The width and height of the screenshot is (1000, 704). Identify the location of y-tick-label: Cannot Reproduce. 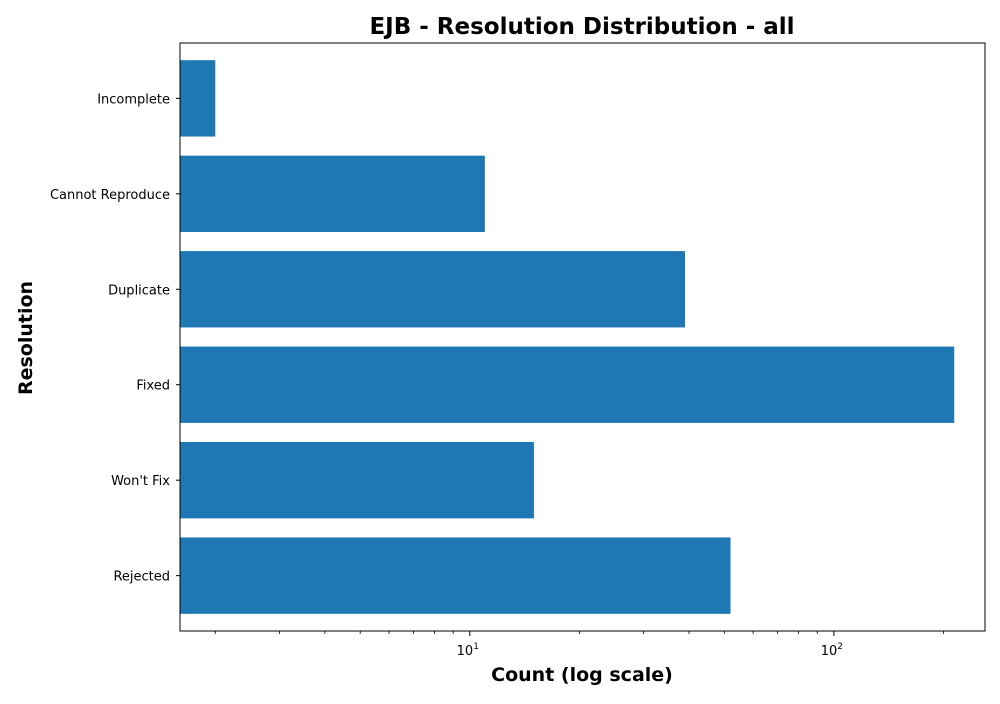
(110, 195).